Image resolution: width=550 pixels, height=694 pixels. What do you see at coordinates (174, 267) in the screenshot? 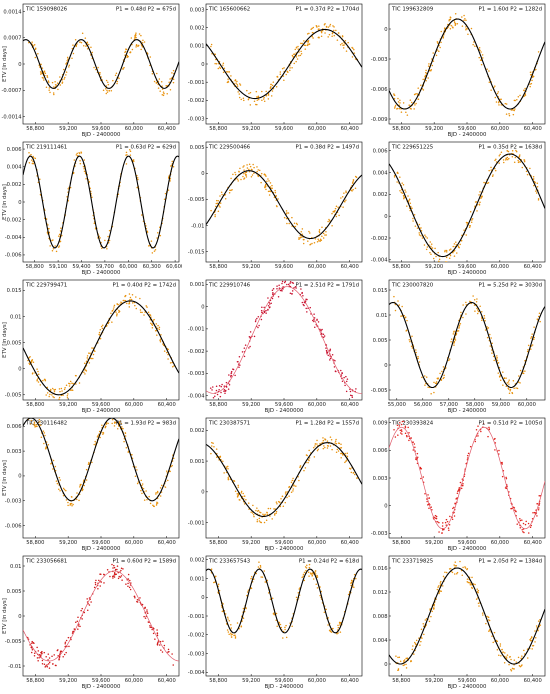
I see `x-tick-label: 60,600` at bounding box center [174, 267].